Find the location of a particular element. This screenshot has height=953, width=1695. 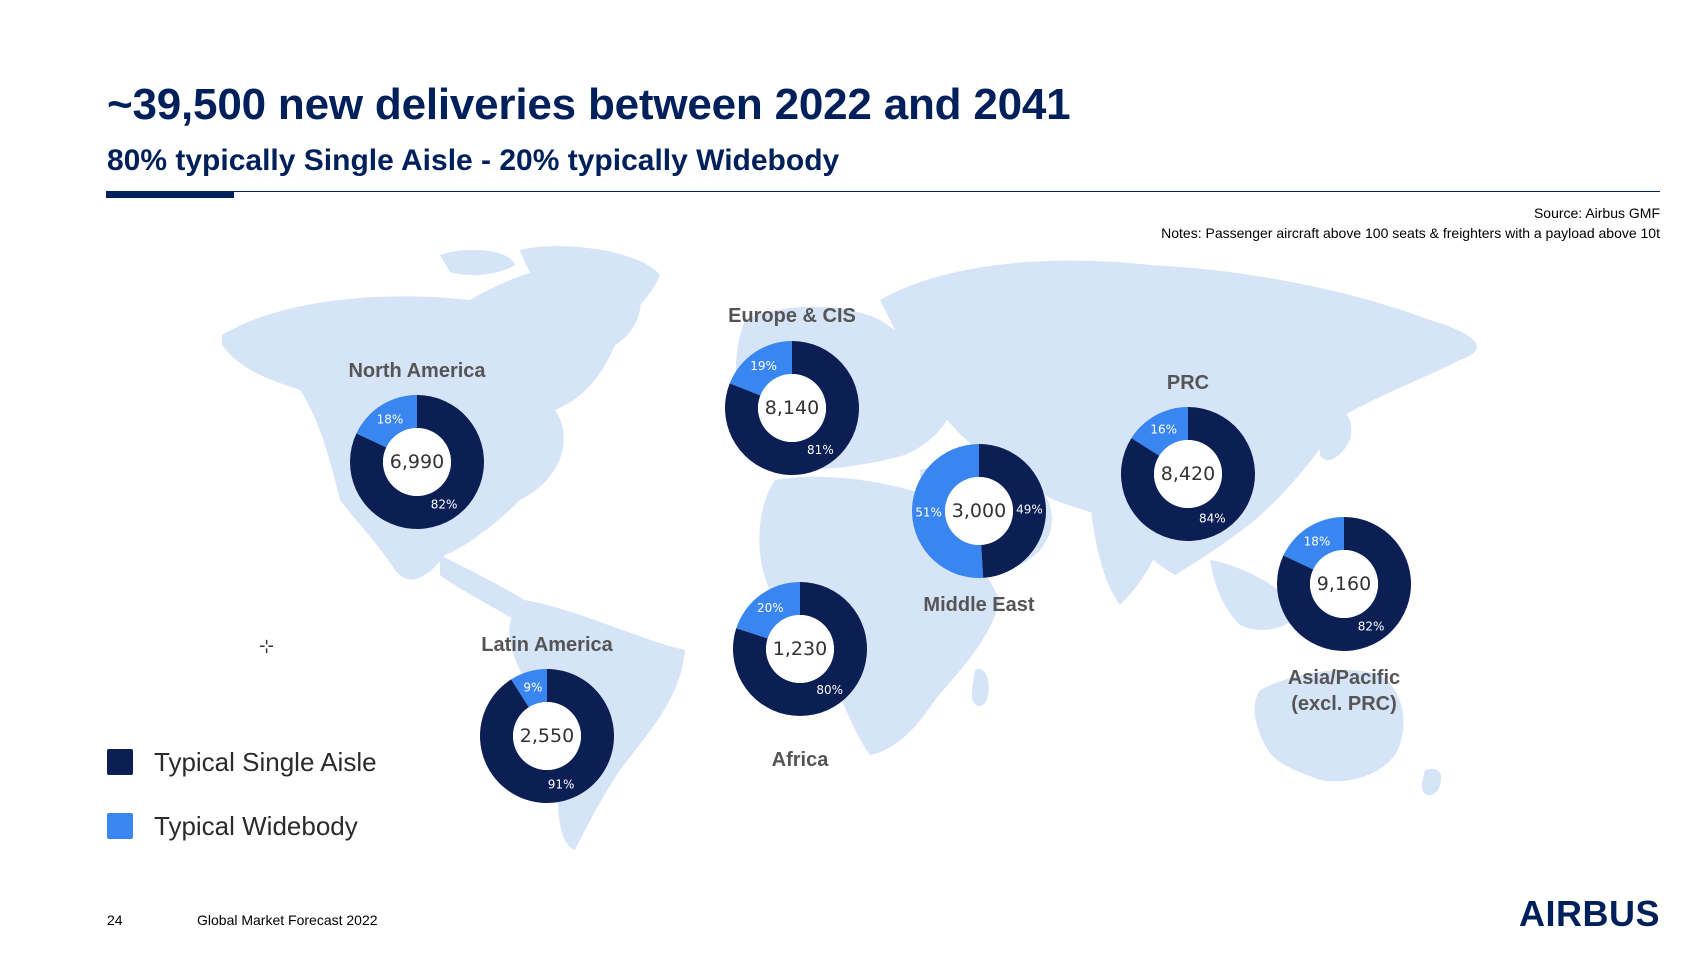

donut-prc: 8,420 16% 84% is located at coordinates (1187, 474).